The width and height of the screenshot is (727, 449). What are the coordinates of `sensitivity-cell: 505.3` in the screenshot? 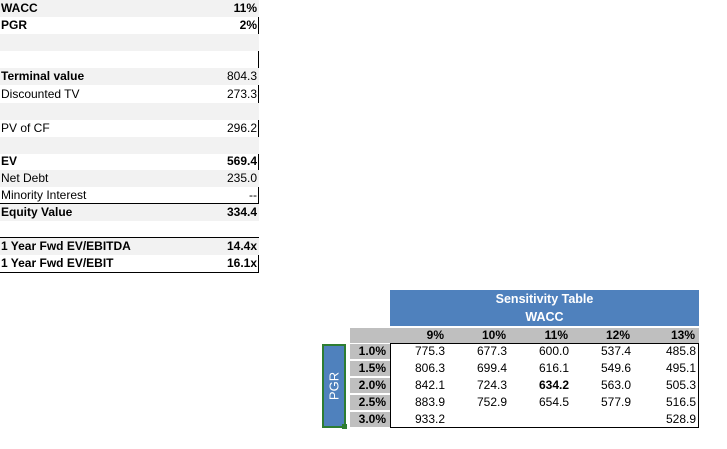 It's located at (680, 385).